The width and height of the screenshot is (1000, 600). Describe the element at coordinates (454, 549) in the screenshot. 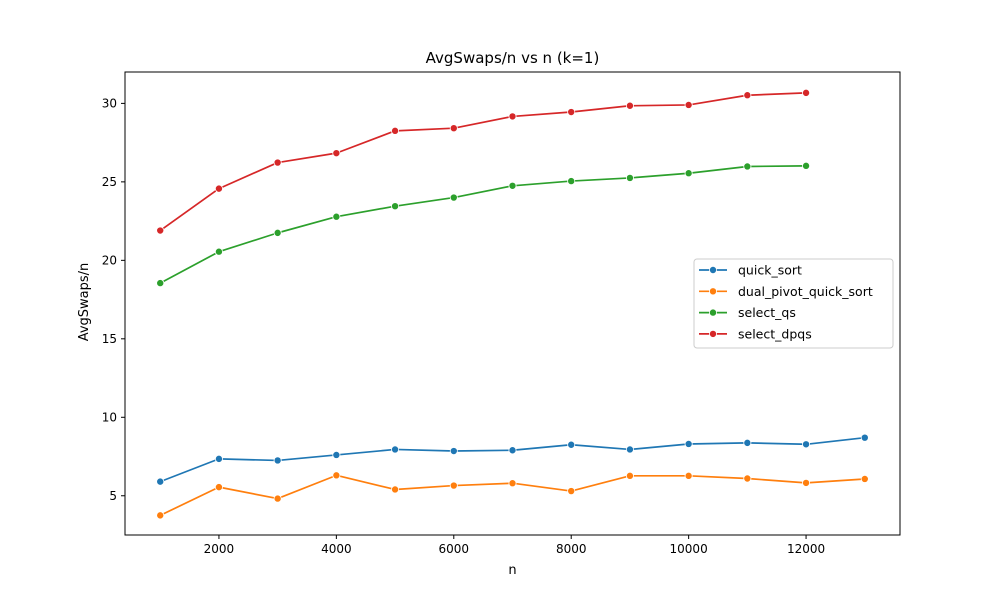

I see `x-tick-label: 6000` at that location.